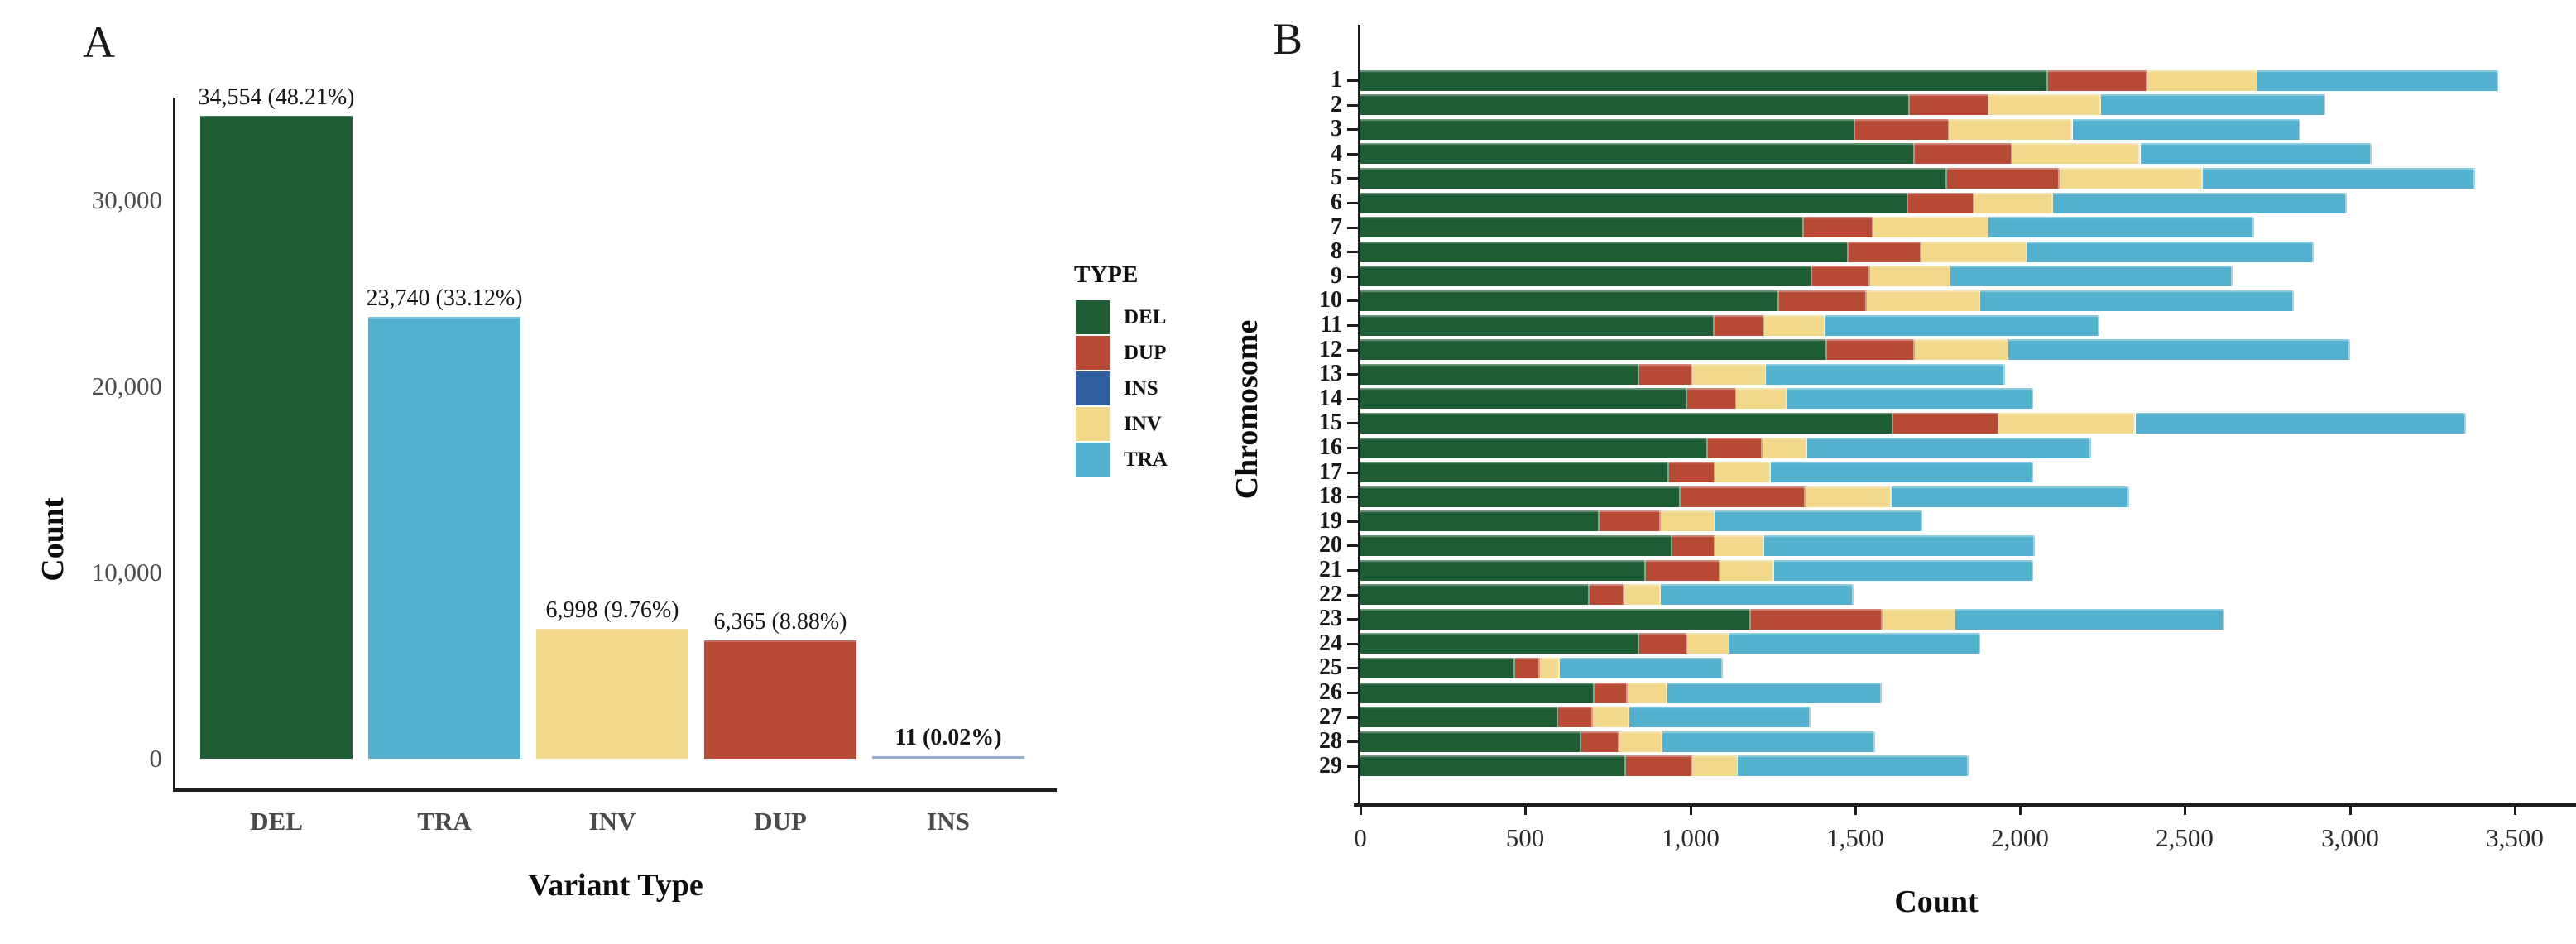 The image size is (2576, 944). I want to click on panel-b-bar-chr16-del, so click(1534, 448).